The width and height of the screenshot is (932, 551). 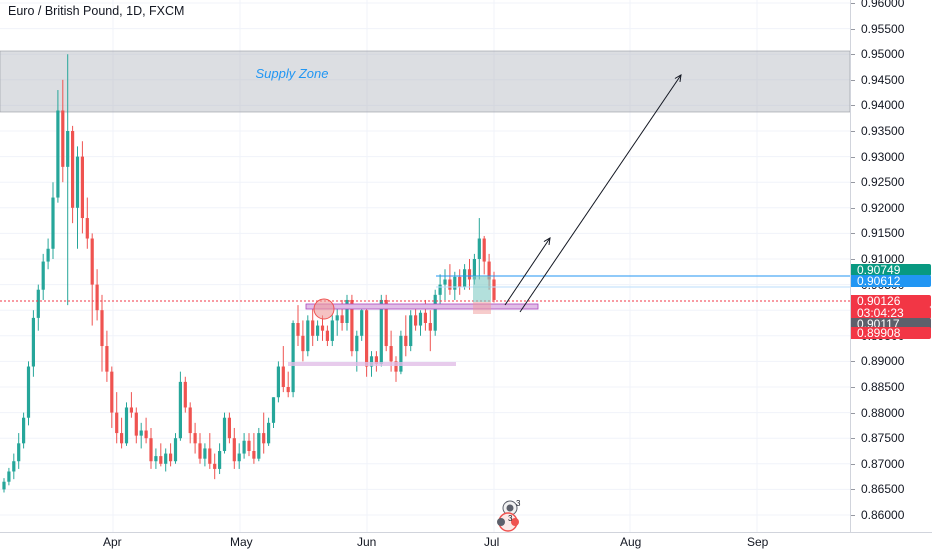 I want to click on highlight-circle, so click(x=324, y=309).